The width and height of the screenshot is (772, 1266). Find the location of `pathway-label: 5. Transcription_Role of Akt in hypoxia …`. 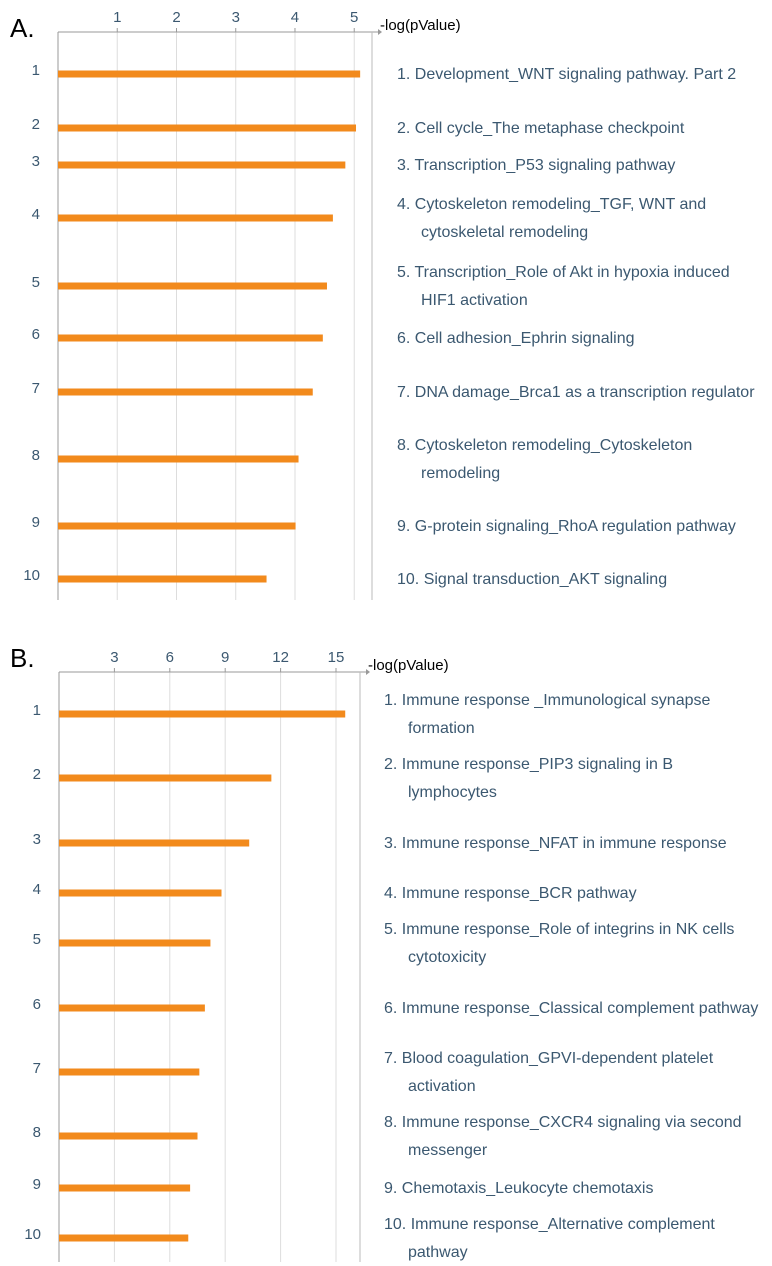

pathway-label: 5. Transcription_Role of Akt in hypoxia … is located at coordinates (563, 286).